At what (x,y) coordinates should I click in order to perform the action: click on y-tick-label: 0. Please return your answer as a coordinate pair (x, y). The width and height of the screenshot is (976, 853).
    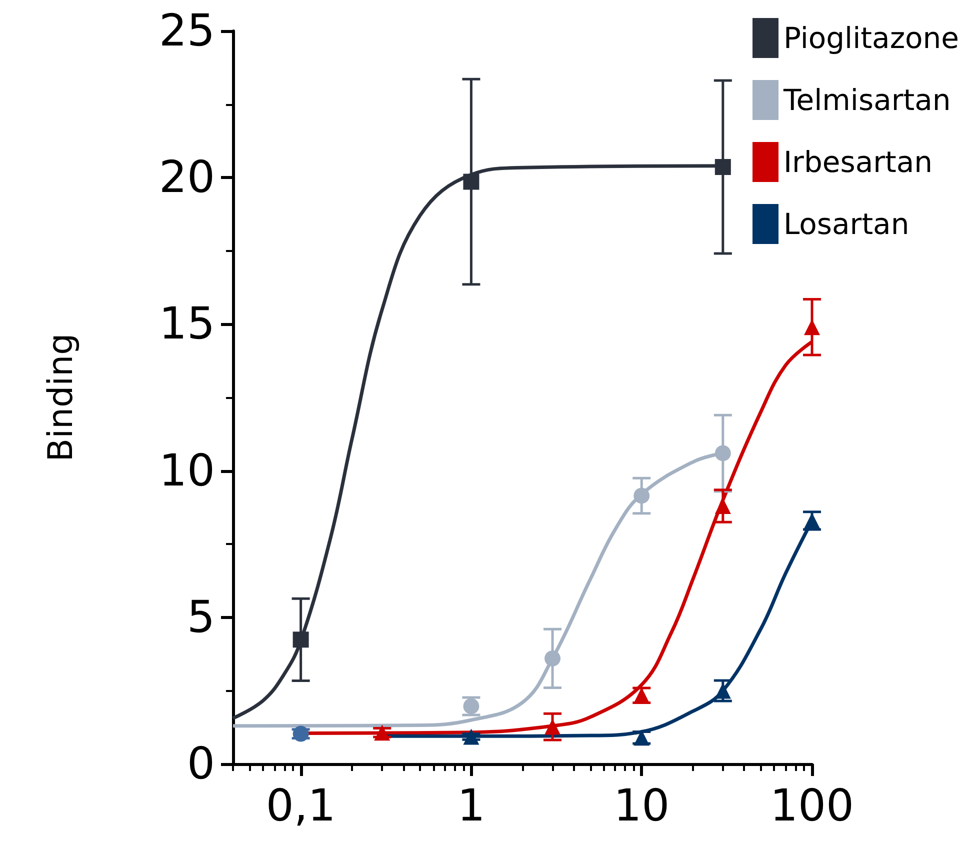
    Looking at the image, I should click on (201, 764).